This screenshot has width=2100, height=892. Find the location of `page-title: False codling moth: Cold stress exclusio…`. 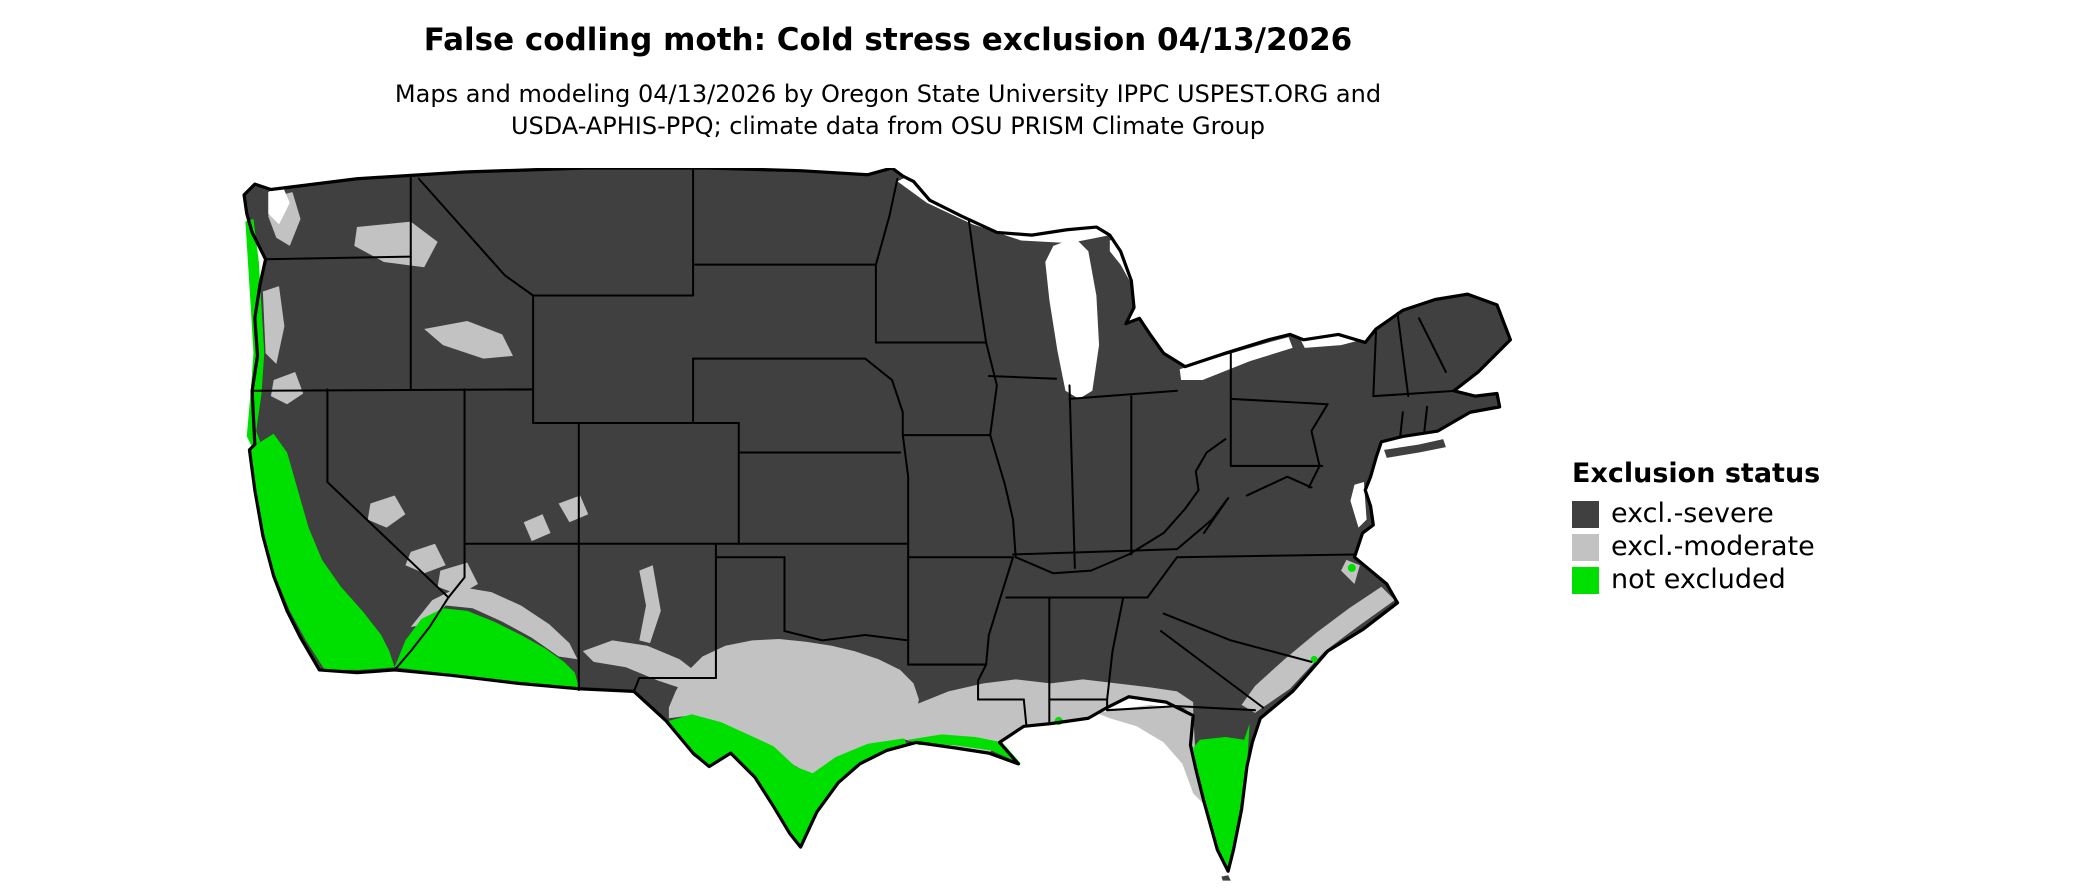

page-title: False codling moth: Cold stress exclusio… is located at coordinates (888, 40).